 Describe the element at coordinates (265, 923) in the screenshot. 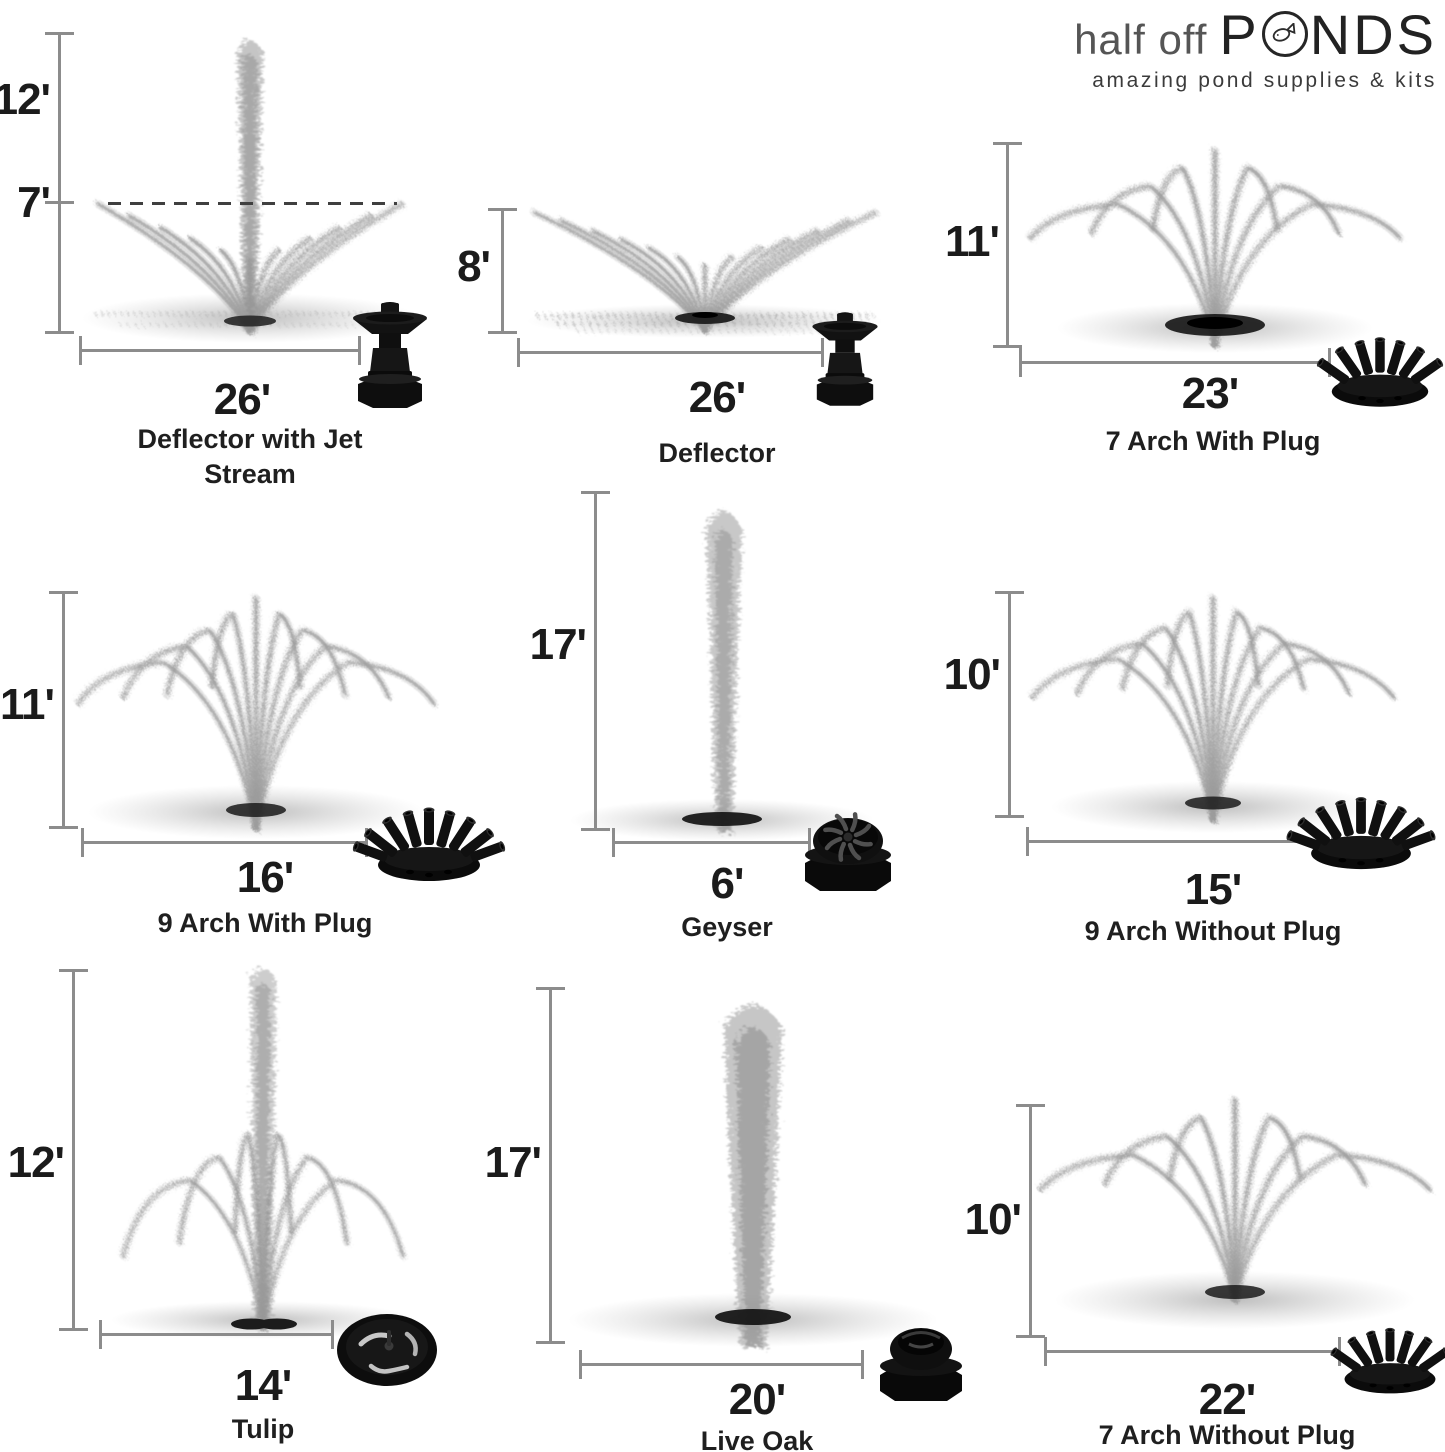

I see `product-name: 9 Arch With Plug` at that location.